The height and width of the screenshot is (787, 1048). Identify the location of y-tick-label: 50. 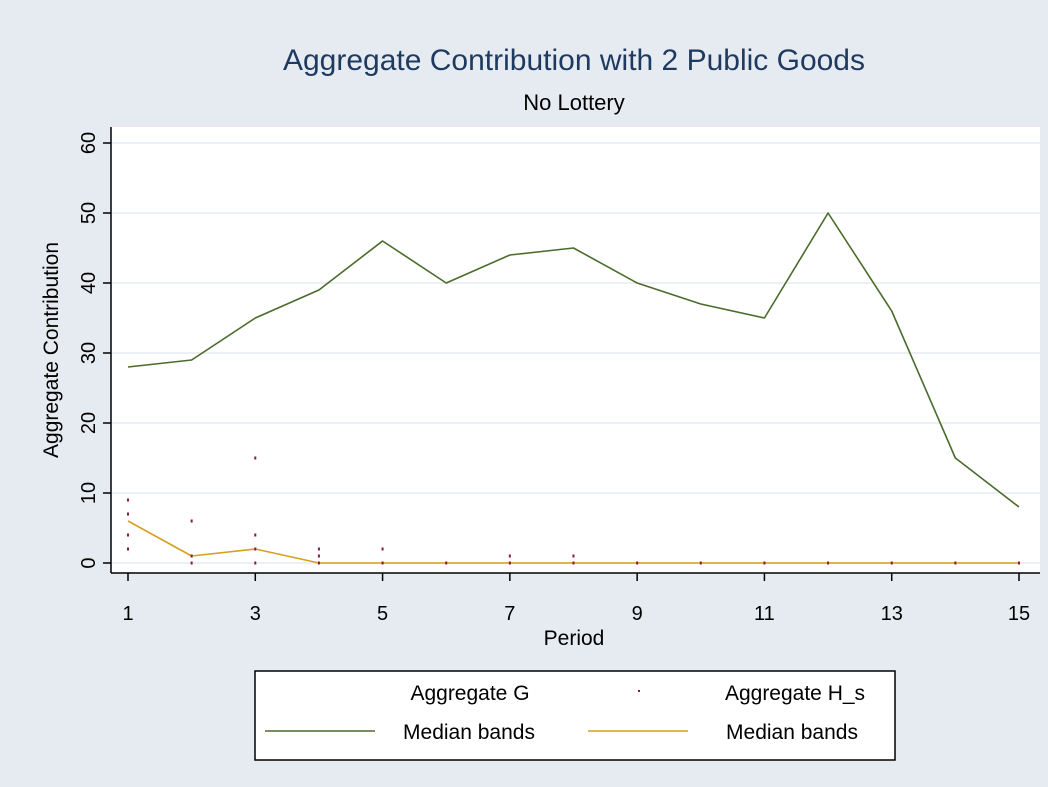
(89, 213).